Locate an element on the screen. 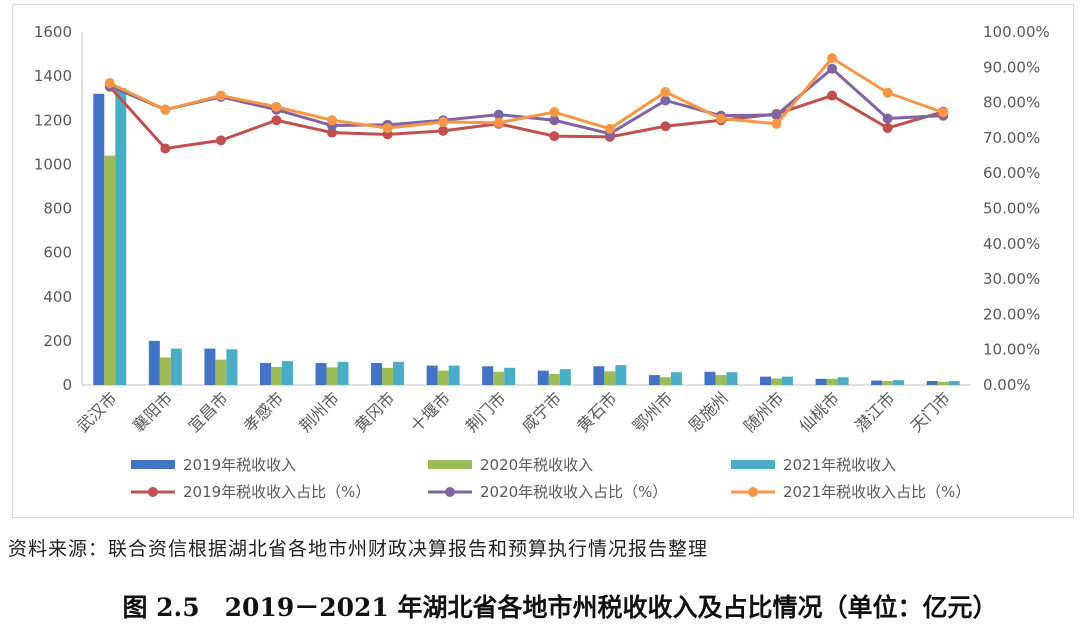 The width and height of the screenshot is (1080, 636). left-tick-label: 1600 is located at coordinates (53, 32).